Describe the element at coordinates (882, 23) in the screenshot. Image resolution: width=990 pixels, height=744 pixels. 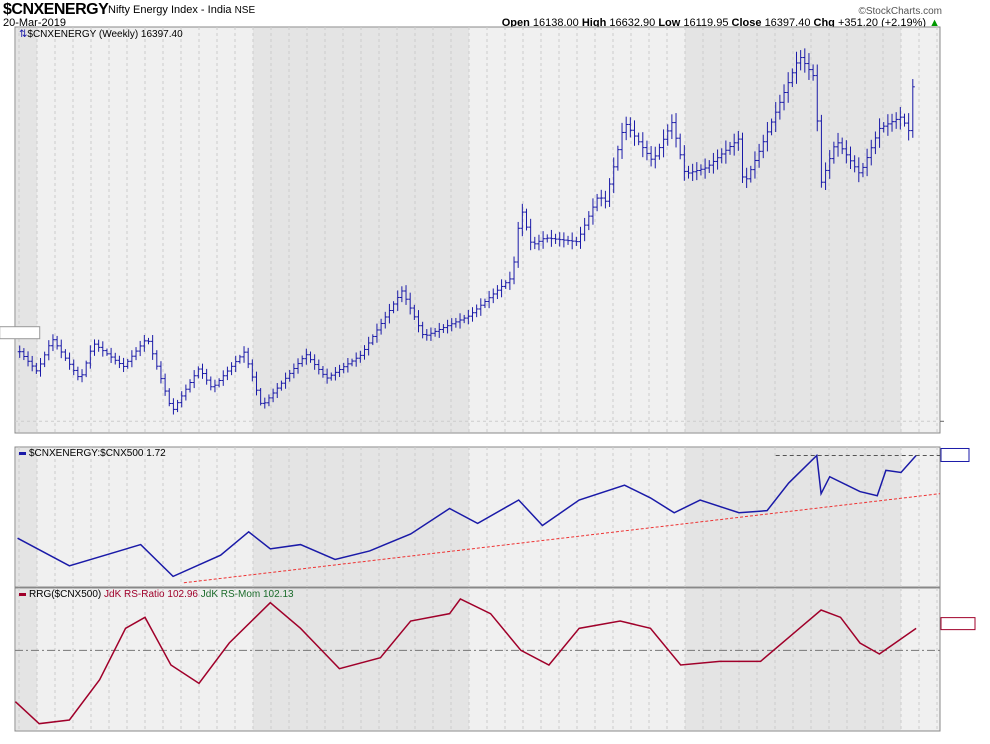
I see `chg-value: +351.20 (+2.19%)` at that location.